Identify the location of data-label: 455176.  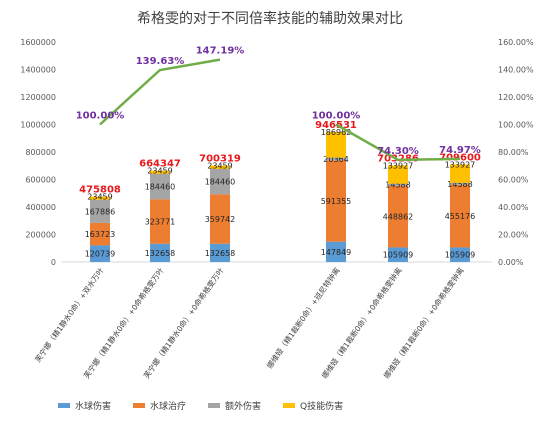
(460, 216).